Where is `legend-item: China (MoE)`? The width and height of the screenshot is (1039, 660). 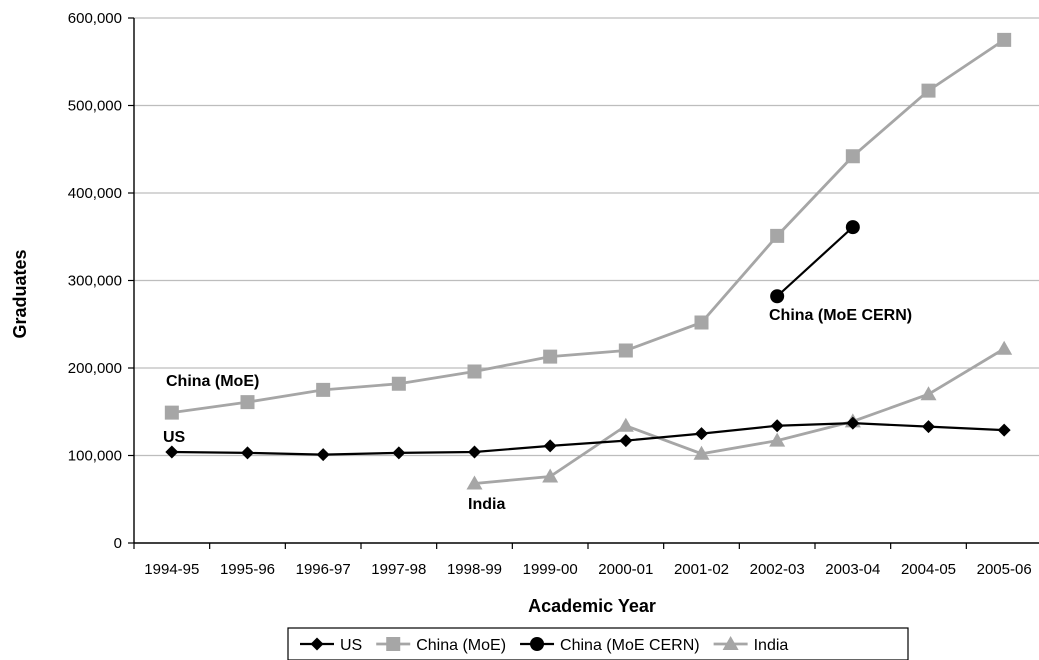 legend-item: China (MoE) is located at coordinates (441, 645).